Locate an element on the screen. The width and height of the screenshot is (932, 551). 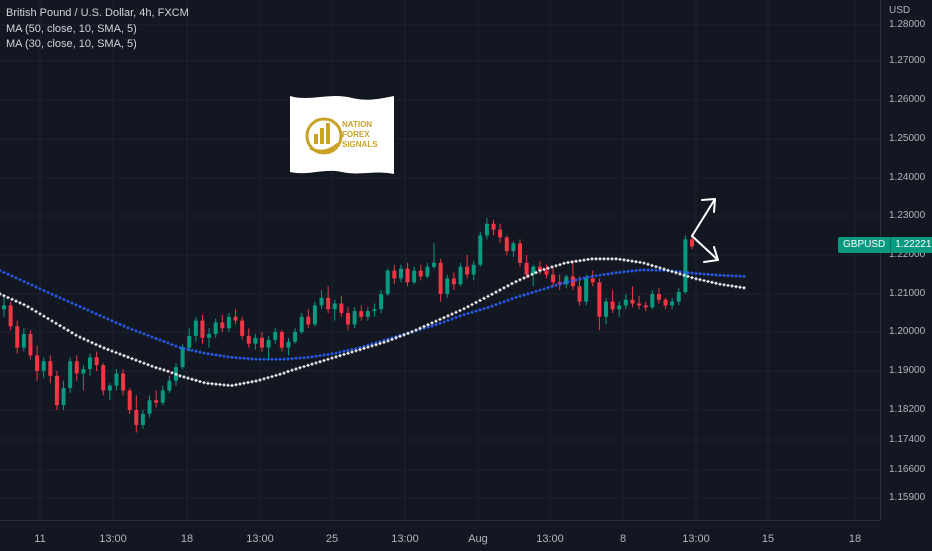
time-axis: 11 13:00 18 13:00 25 13:00 Aug 13:00 8 13:00 15 18 is located at coordinates (440, 535).